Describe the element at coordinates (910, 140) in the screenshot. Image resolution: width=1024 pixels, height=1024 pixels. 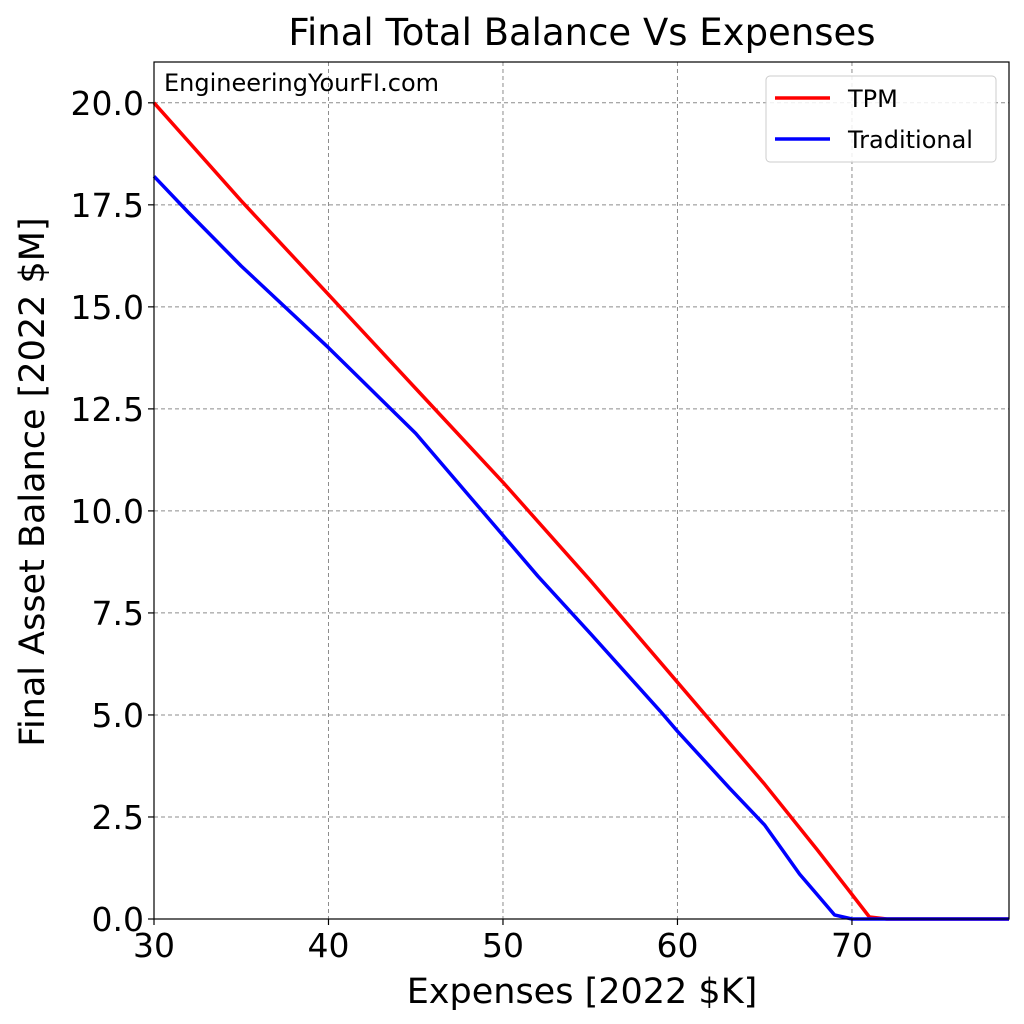
I see `legend-label-traditional: Traditional` at that location.